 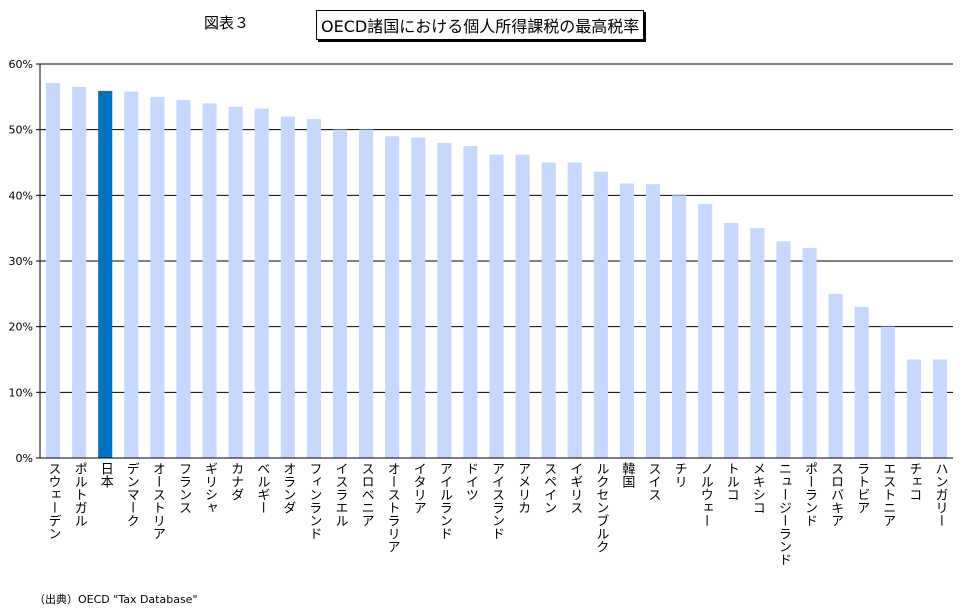 What do you see at coordinates (705, 494) in the screenshot?
I see `x-tick-label: ノルウェー` at bounding box center [705, 494].